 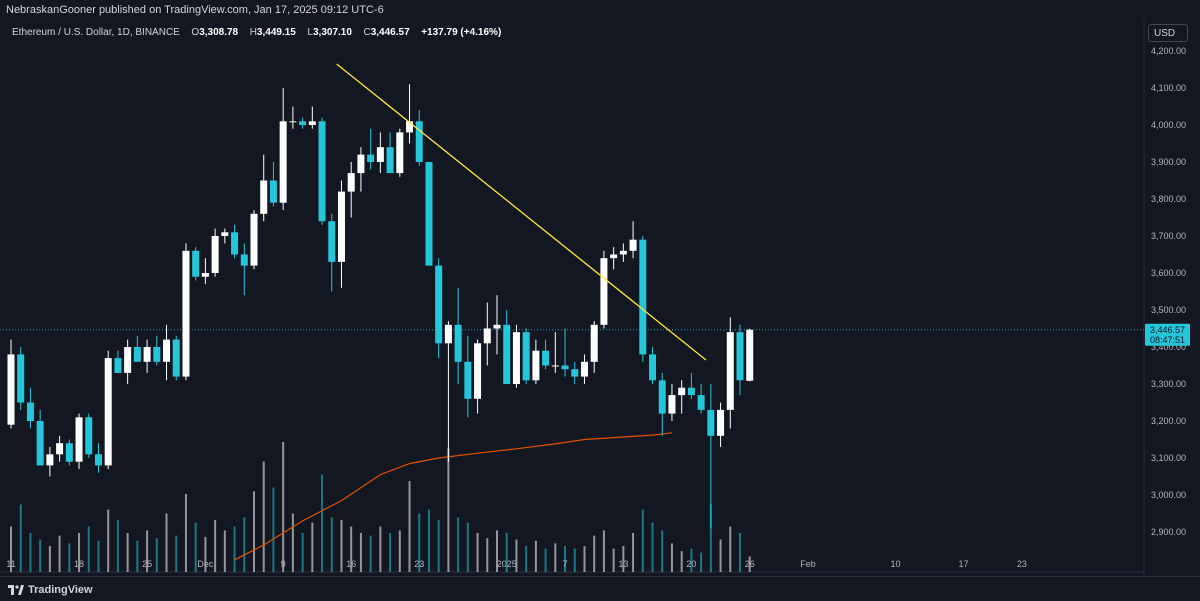 What do you see at coordinates (1168, 495) in the screenshot?
I see `price-tick-label: 3,000.00` at bounding box center [1168, 495].